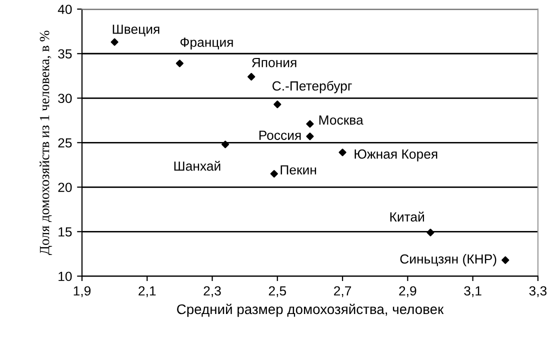 The width and height of the screenshot is (554, 338). Describe the element at coordinates (298, 170) in the screenshot. I see `annotation: Пекин` at that location.